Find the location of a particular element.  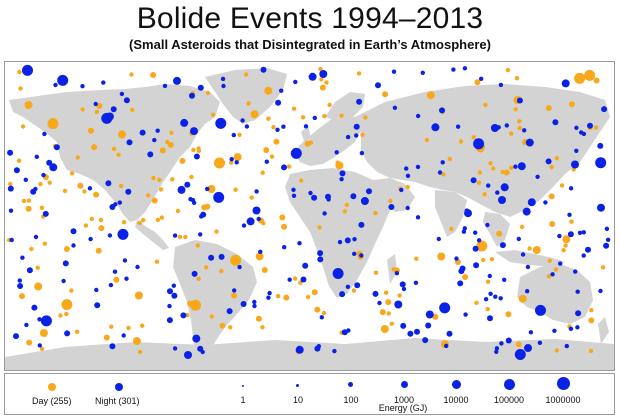

energy-scale-label-1: 1 is located at coordinates (243, 400).